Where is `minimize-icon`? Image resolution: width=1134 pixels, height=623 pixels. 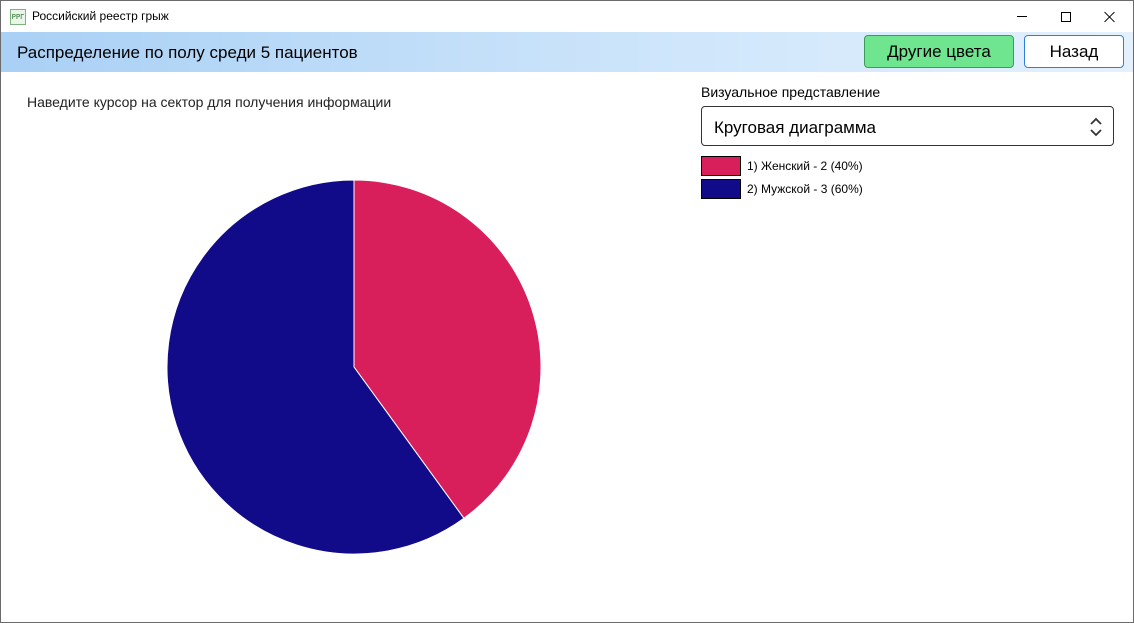 minimize-icon is located at coordinates (1022, 16).